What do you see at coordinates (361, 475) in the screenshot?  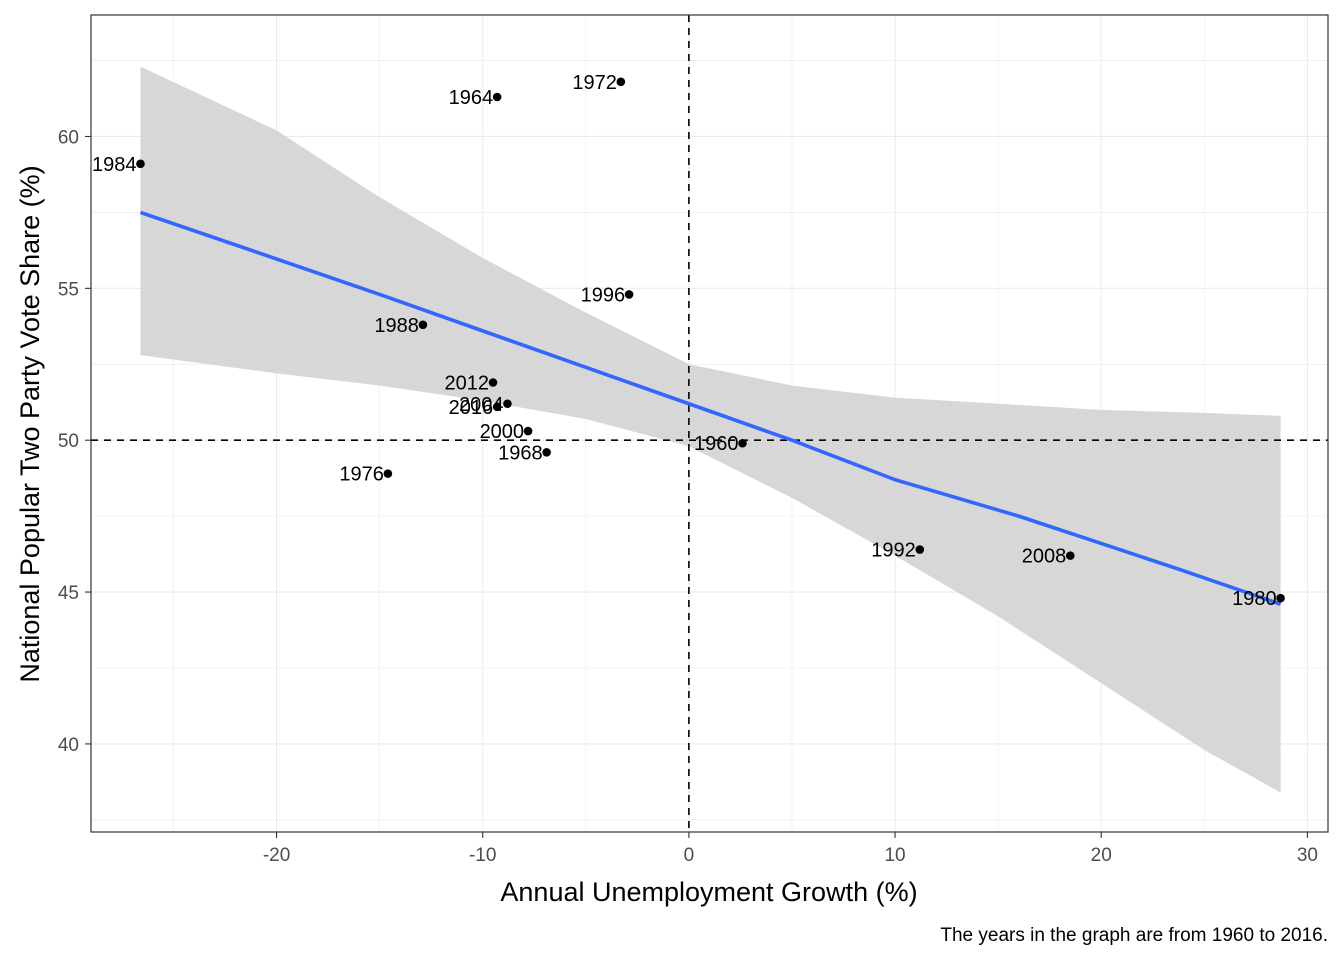 I see `point-label-1976: 1976` at bounding box center [361, 475].